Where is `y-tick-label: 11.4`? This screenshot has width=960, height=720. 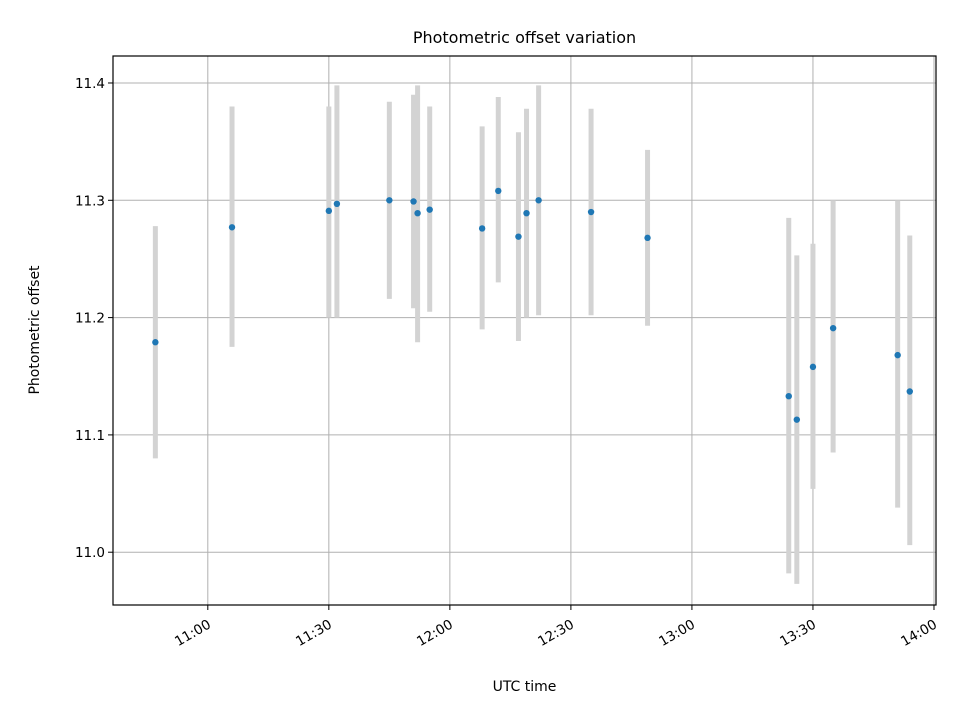 y-tick-label: 11.4 is located at coordinates (90, 84).